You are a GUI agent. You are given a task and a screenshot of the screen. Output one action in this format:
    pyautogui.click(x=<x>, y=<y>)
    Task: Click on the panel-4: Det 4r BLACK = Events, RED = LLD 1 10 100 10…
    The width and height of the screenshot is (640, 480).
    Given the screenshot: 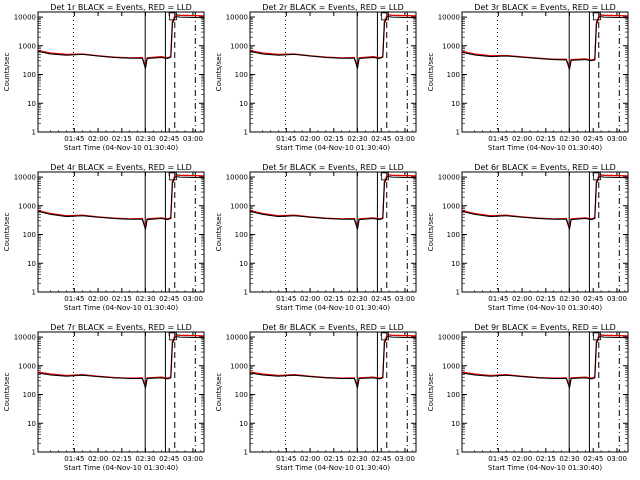 What is the action you would take?
    pyautogui.click(x=104, y=237)
    